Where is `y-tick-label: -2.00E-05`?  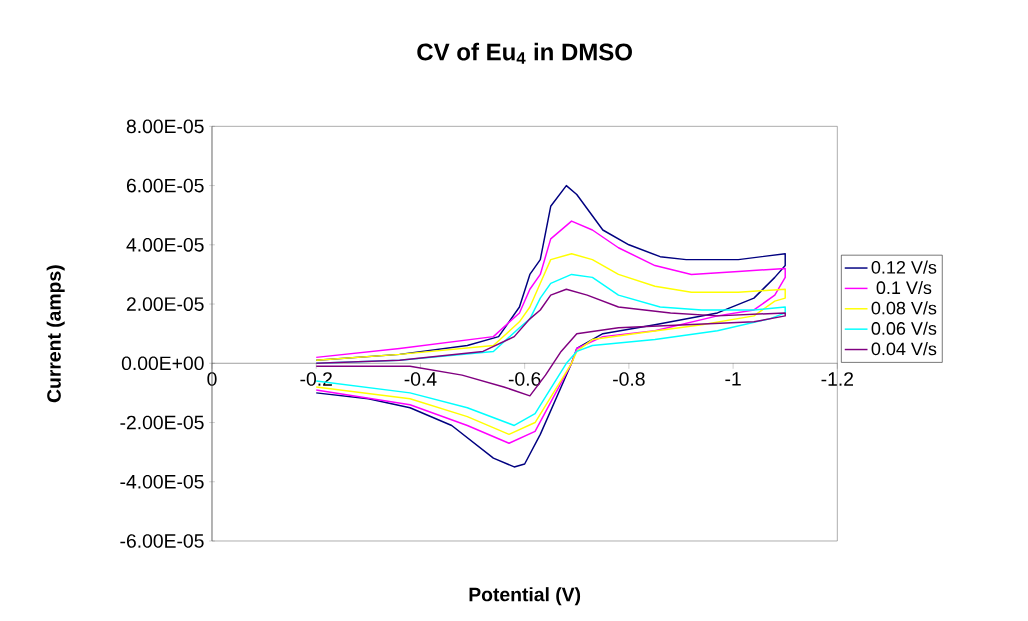 y-tick-label: -2.00E-05 is located at coordinates (162, 422).